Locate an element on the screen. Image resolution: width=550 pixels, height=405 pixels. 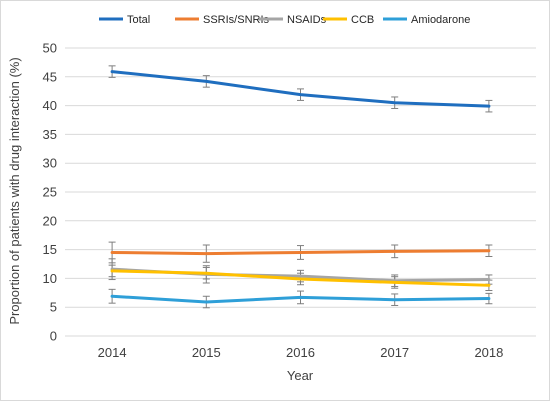
x-axis-title: Year is located at coordinates (300, 375).